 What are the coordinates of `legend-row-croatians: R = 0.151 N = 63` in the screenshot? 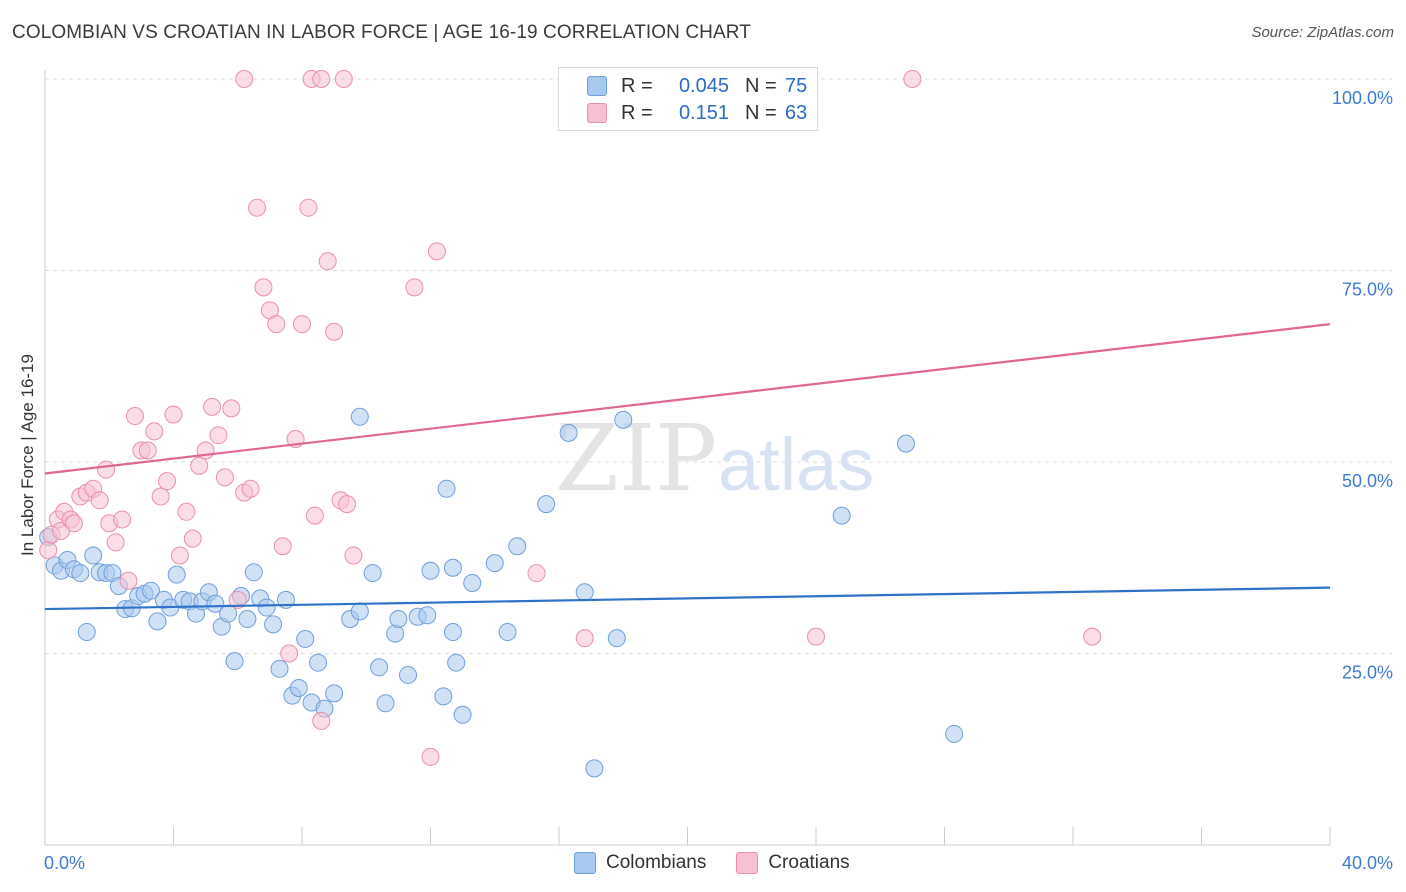 It's located at (697, 113).